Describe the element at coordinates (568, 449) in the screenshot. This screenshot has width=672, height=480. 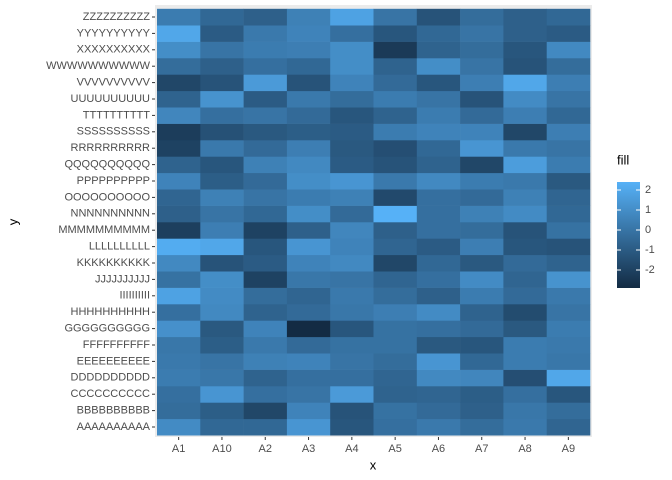
I see `x-tick-label: A9` at that location.